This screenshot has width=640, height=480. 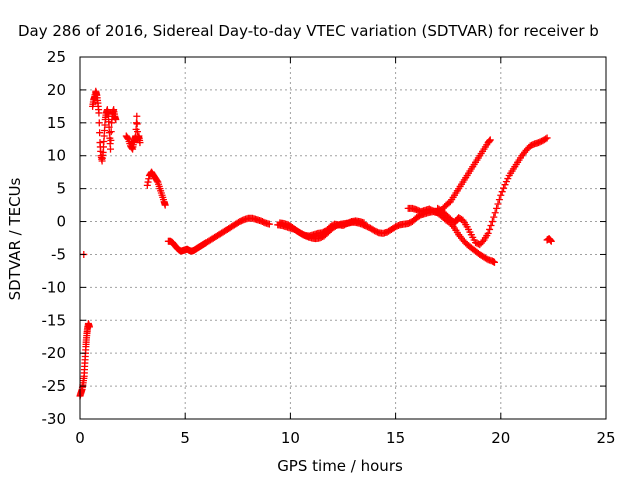 What do you see at coordinates (395, 438) in the screenshot?
I see `x-tick-label: 15` at bounding box center [395, 438].